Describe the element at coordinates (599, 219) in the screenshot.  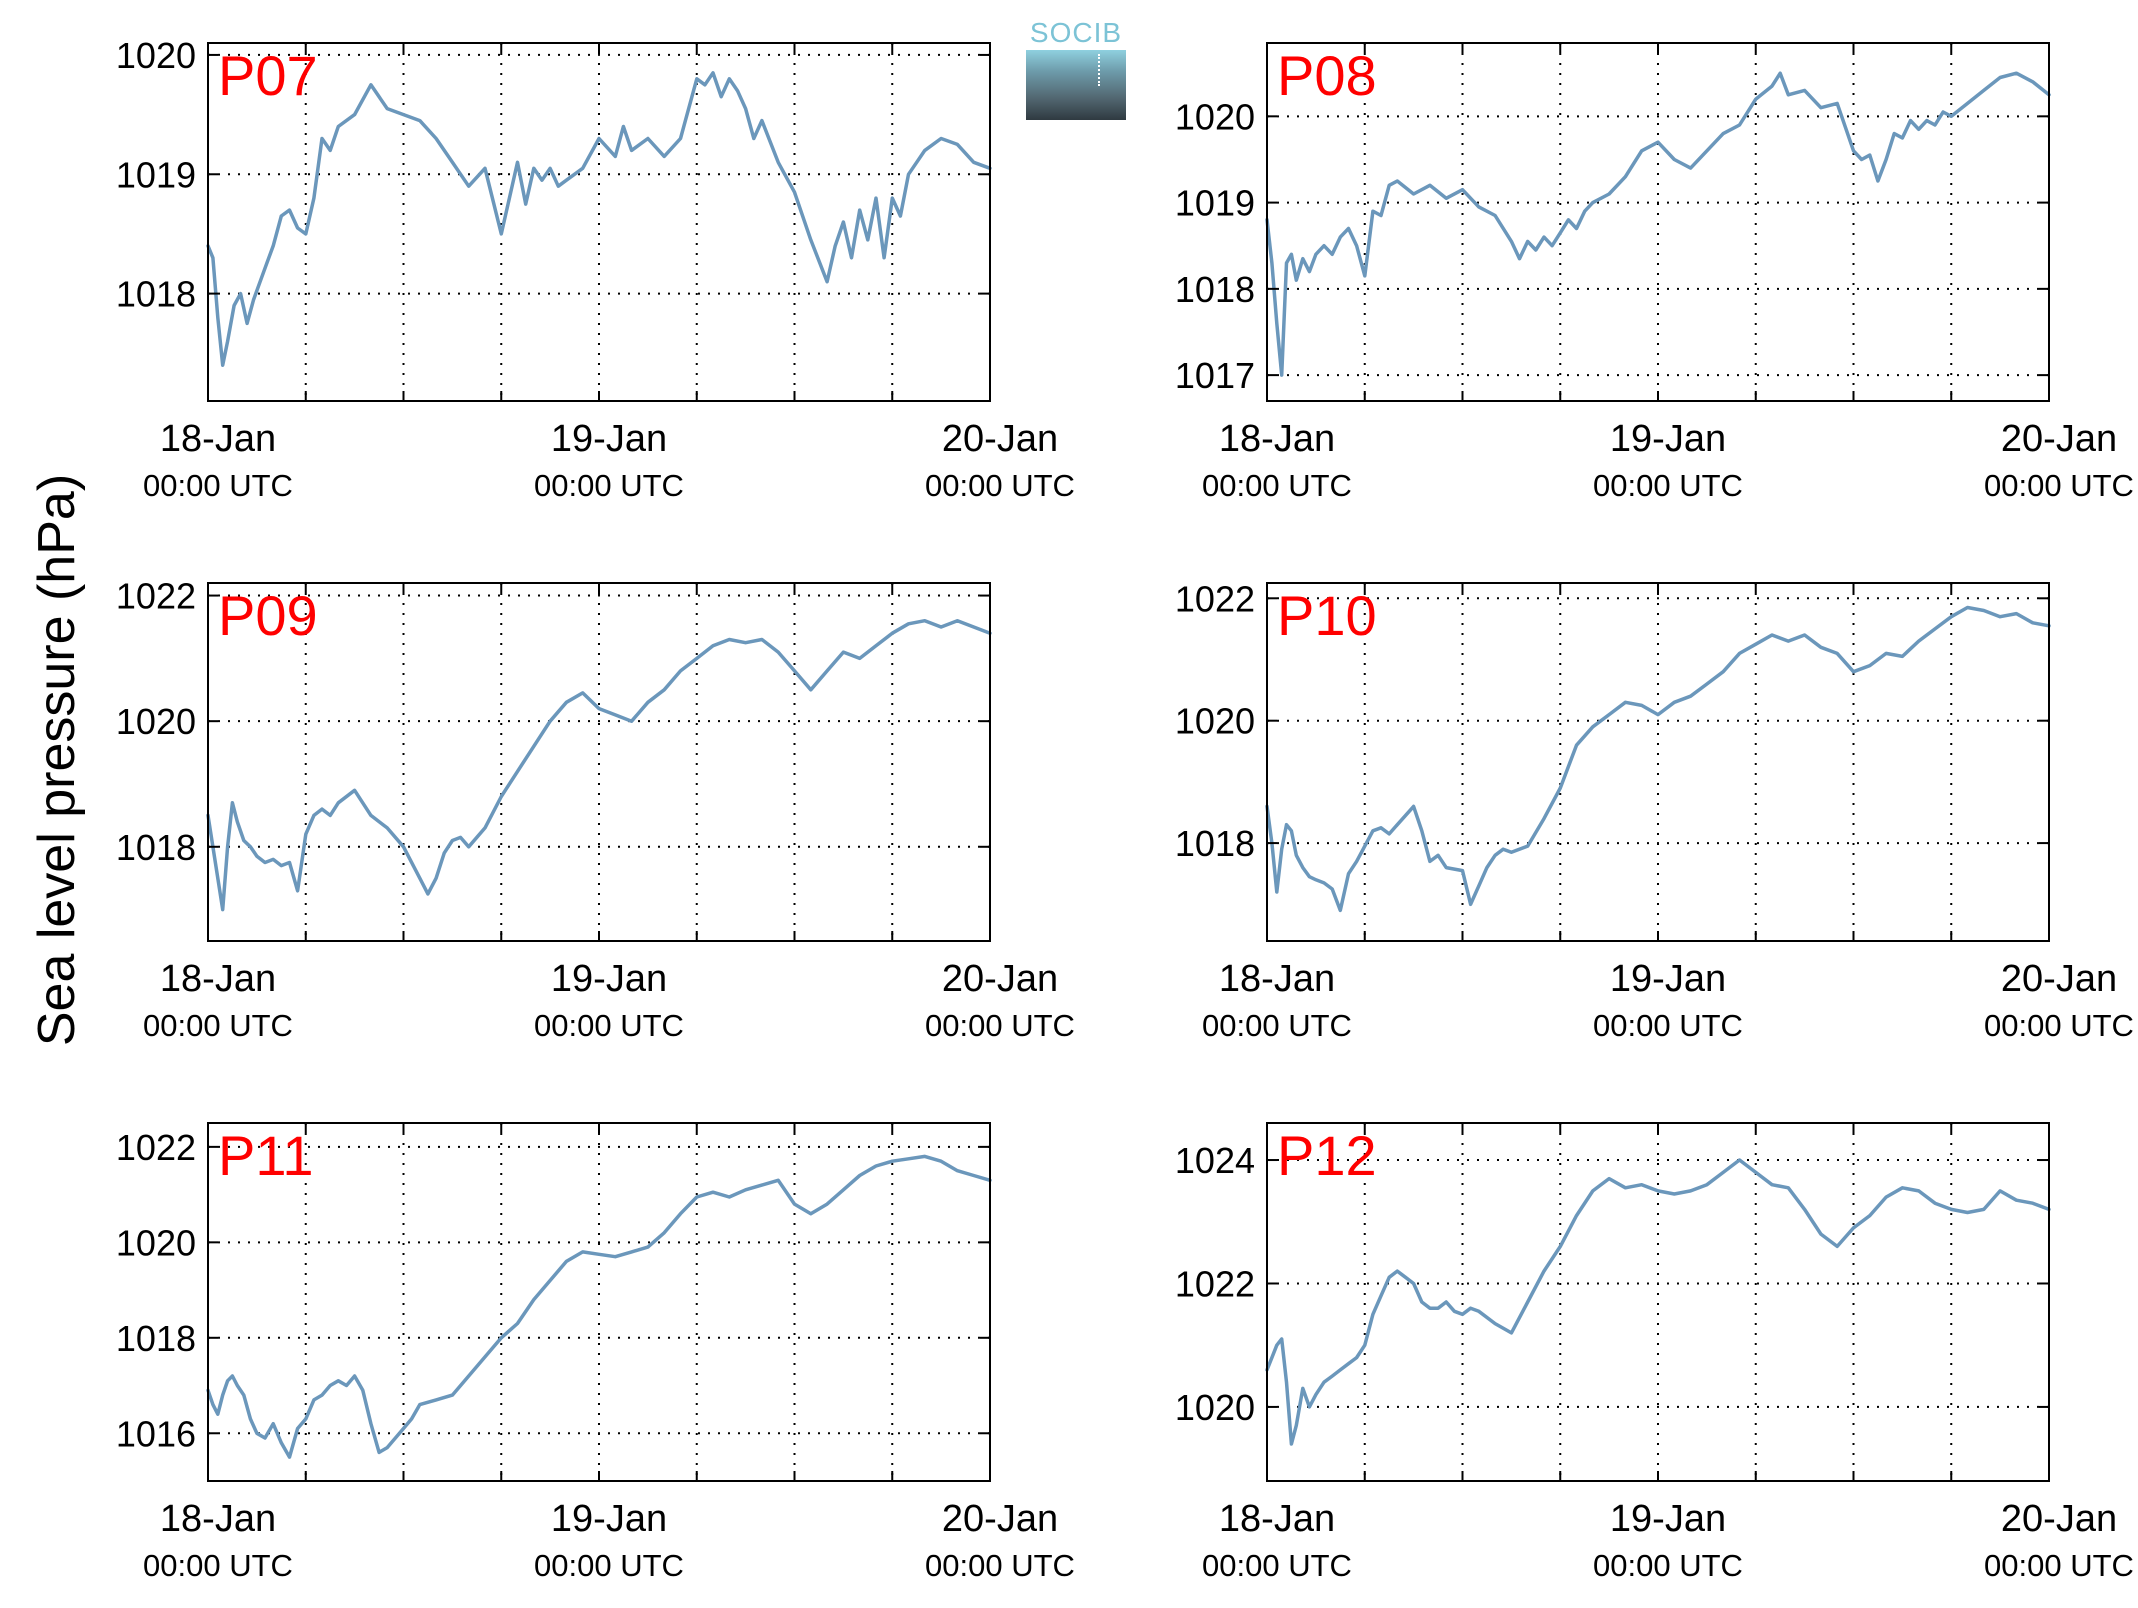
I see `series-line-p07` at that location.